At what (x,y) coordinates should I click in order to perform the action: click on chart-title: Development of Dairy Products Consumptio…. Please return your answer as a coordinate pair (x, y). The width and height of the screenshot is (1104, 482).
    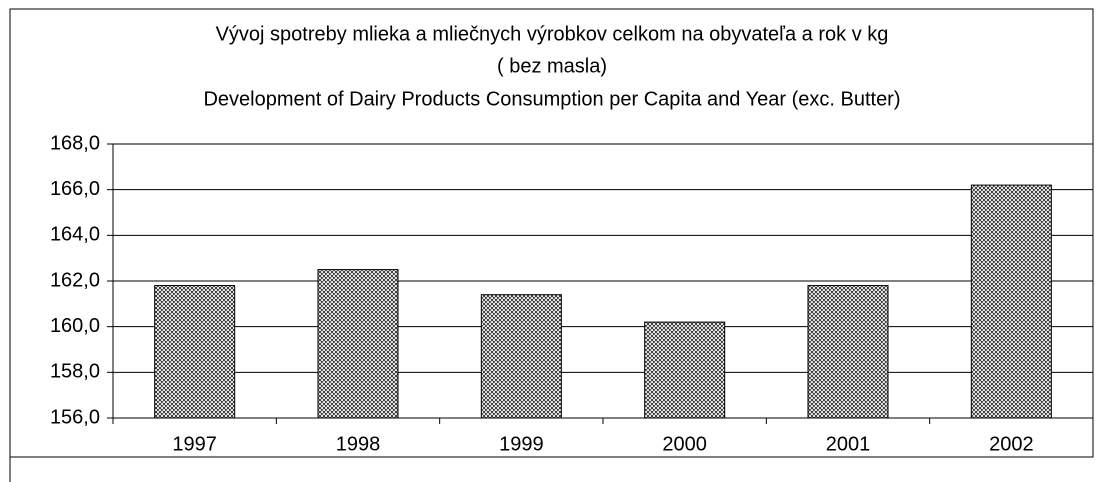
    Looking at the image, I should click on (551, 99).